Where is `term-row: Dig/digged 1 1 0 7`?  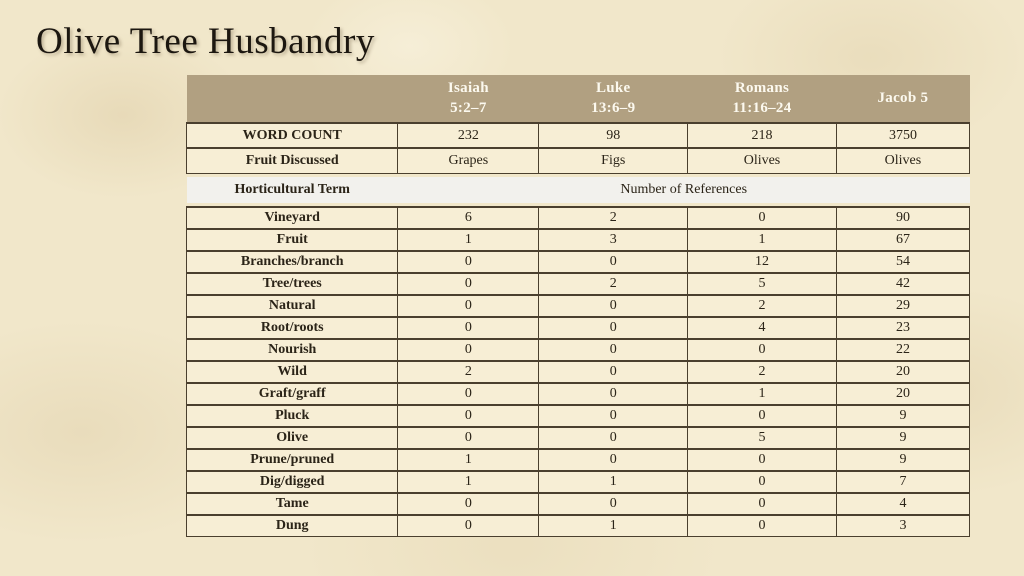 term-row: Dig/digged 1 1 0 7 is located at coordinates (578, 481).